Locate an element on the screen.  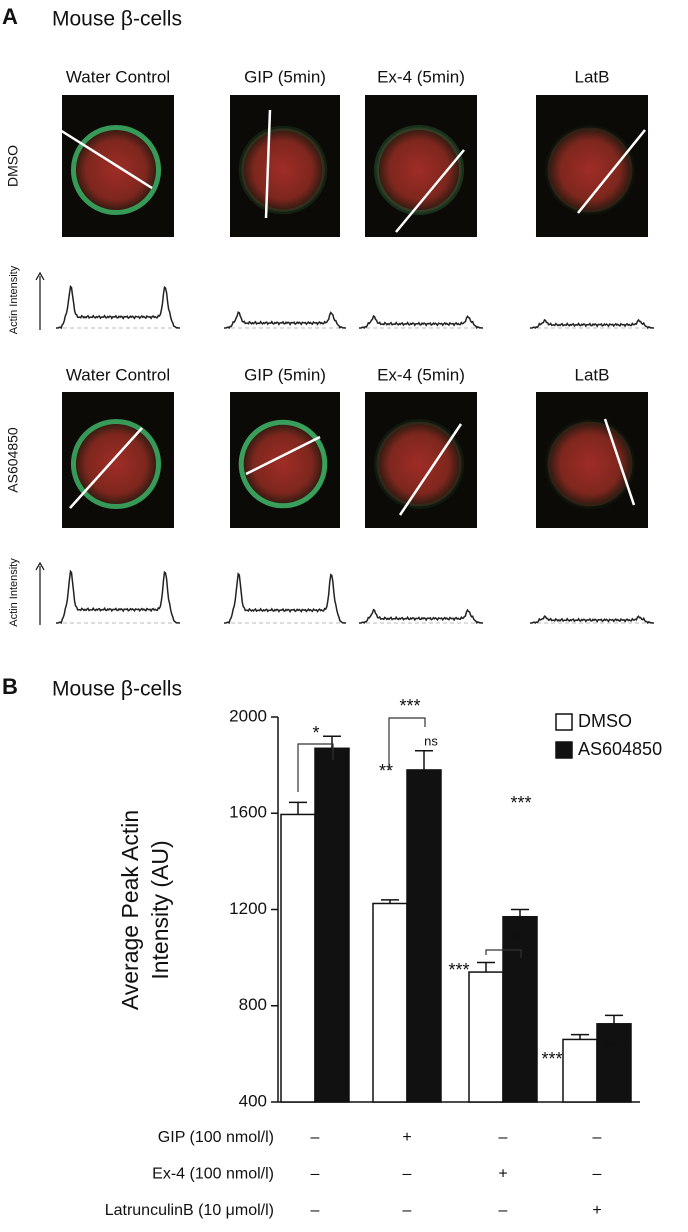
y-tick-label: 800 is located at coordinates (253, 1004).